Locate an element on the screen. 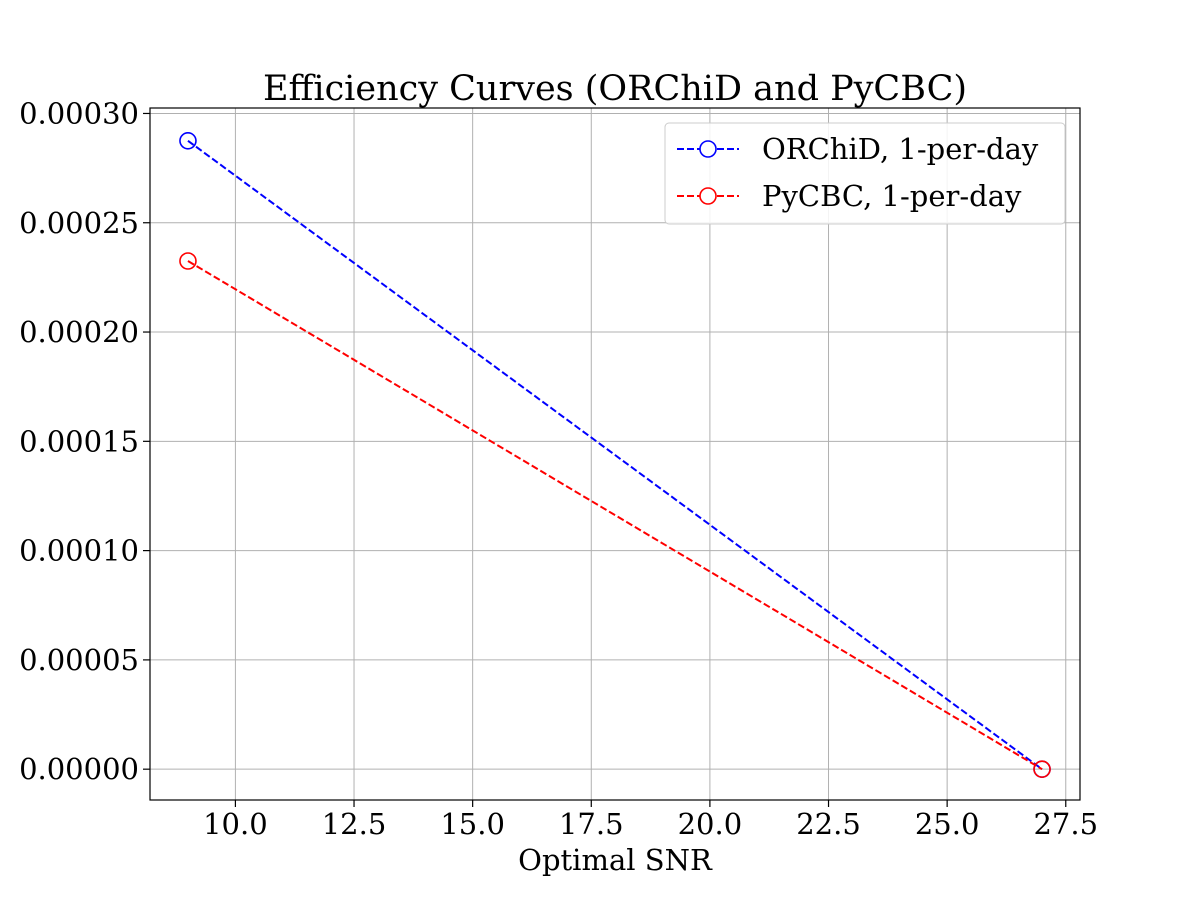 Image resolution: width=1200 pixels, height=900 pixels. x-tick-label: 17.5 is located at coordinates (591, 824).